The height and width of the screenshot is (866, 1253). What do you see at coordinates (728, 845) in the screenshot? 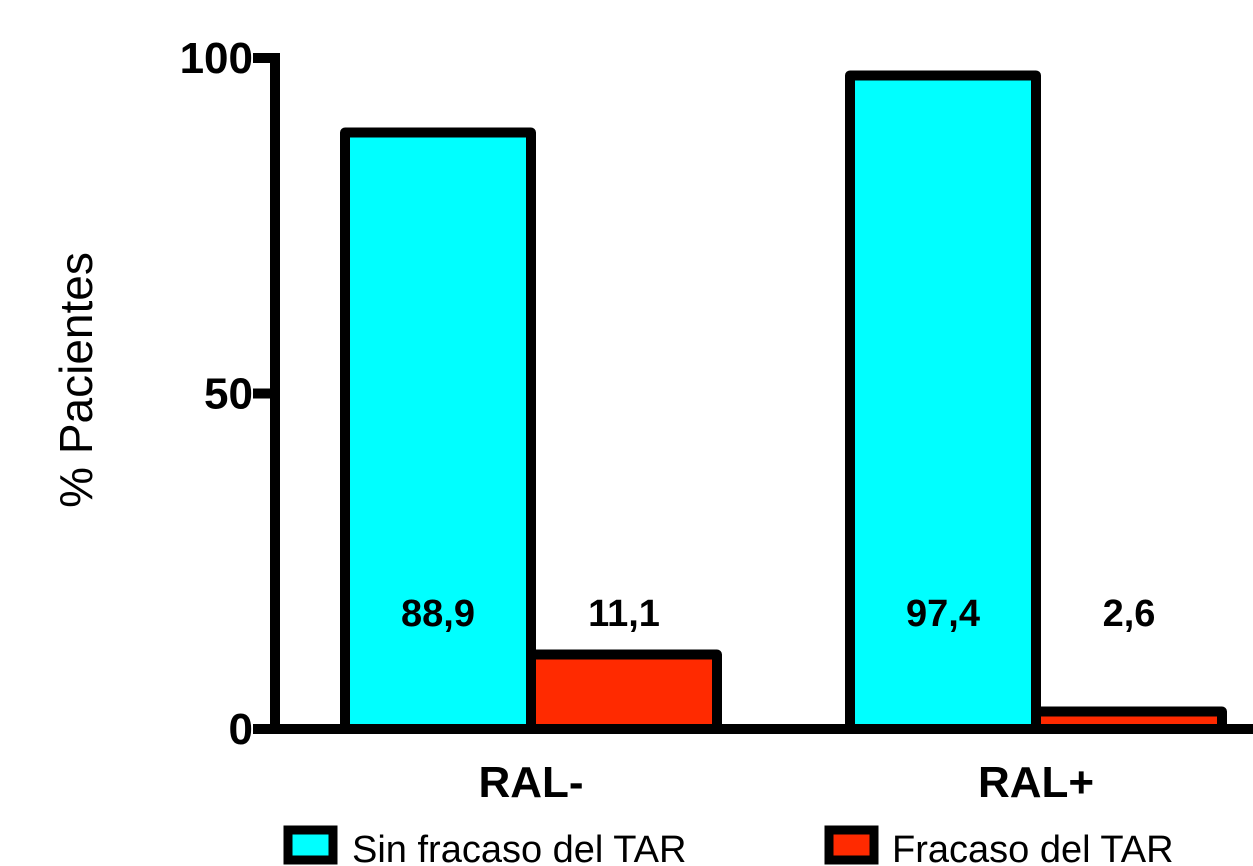
I see `legend: Sin fracaso del TAR Fracaso del TAR` at bounding box center [728, 845].